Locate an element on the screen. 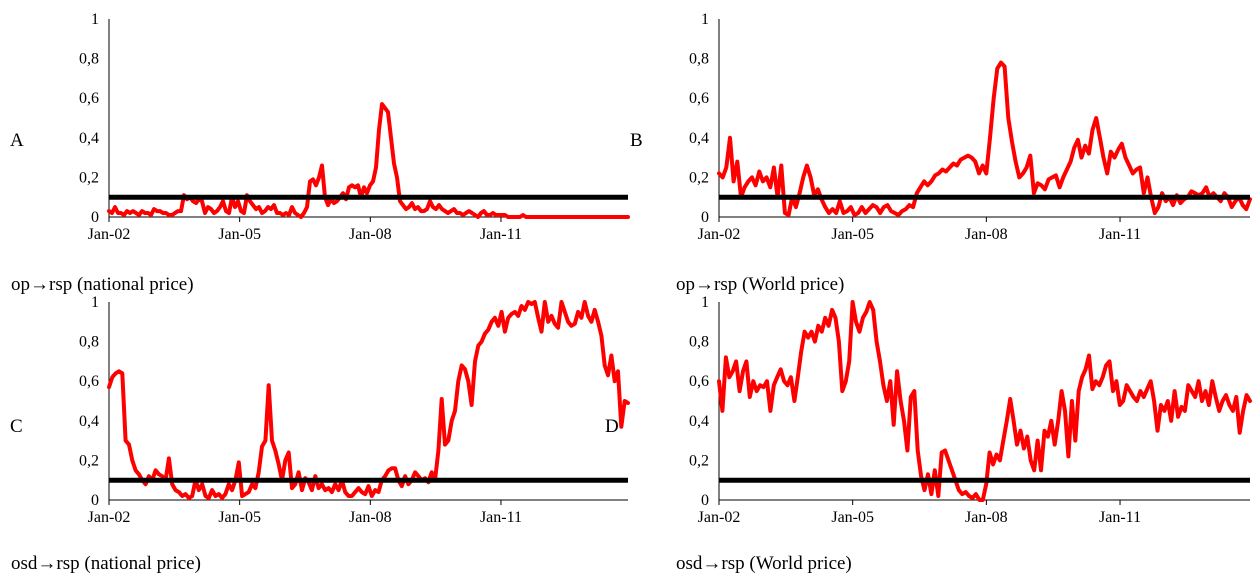  panel-caption-d: osd→rsp (World price) is located at coordinates (764, 563).